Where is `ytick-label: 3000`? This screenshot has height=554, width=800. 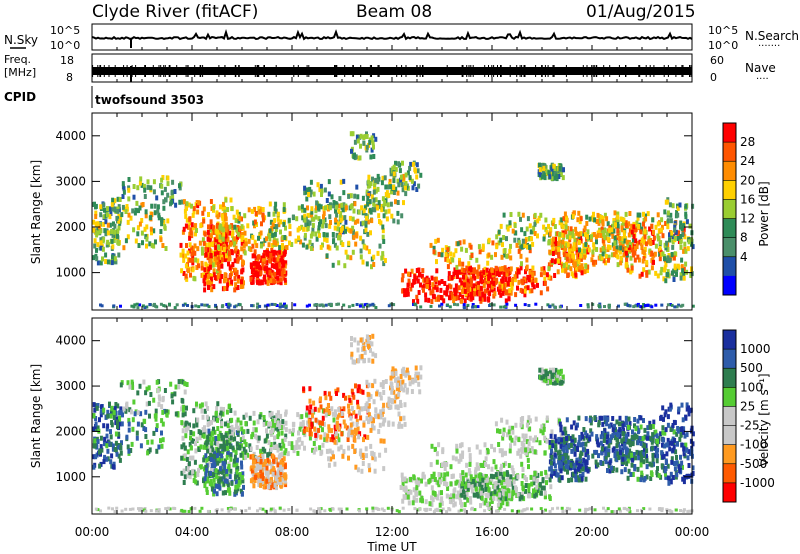 ytick-label: 3000 is located at coordinates (70, 181).